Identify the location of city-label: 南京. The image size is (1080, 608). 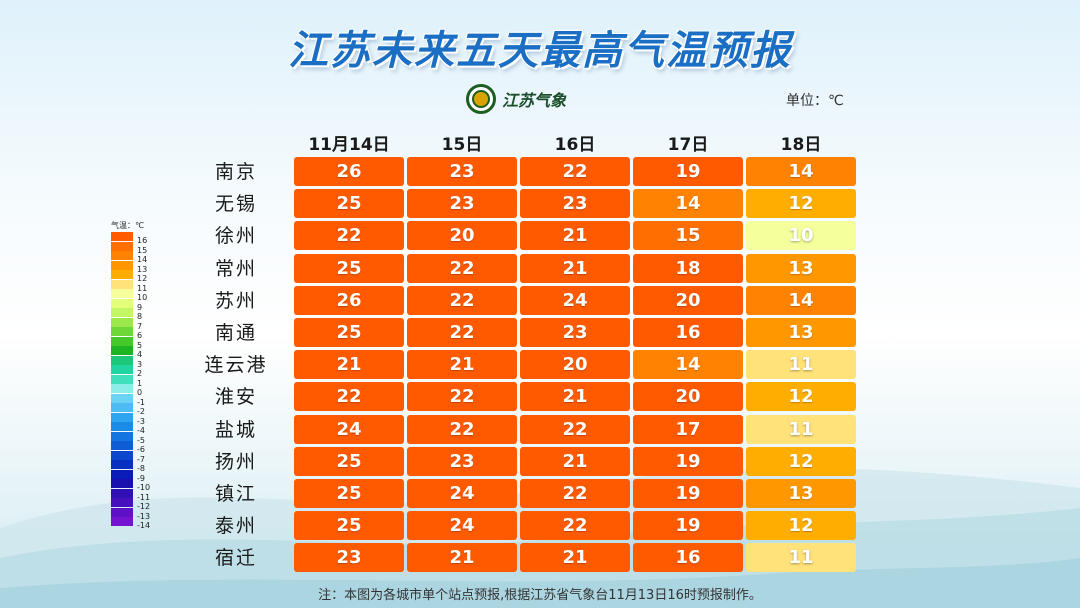
(235, 172).